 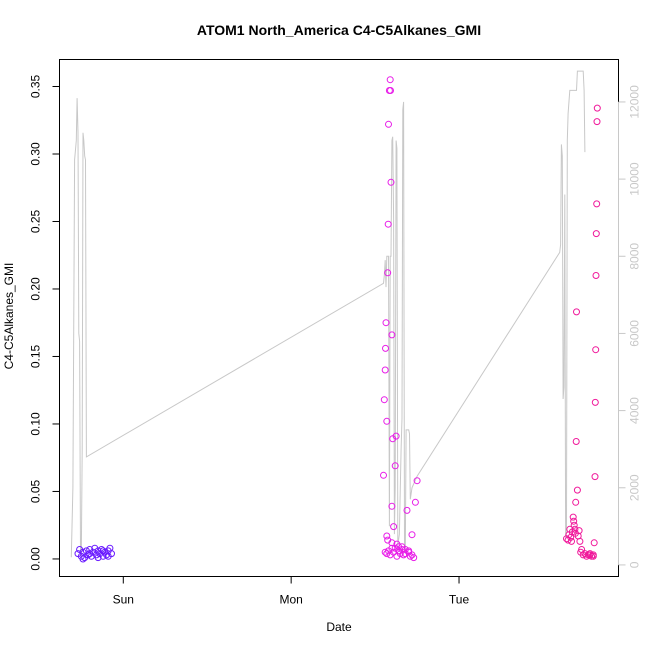 I want to click on y-tick-label: 0.10, so click(x=36, y=424).